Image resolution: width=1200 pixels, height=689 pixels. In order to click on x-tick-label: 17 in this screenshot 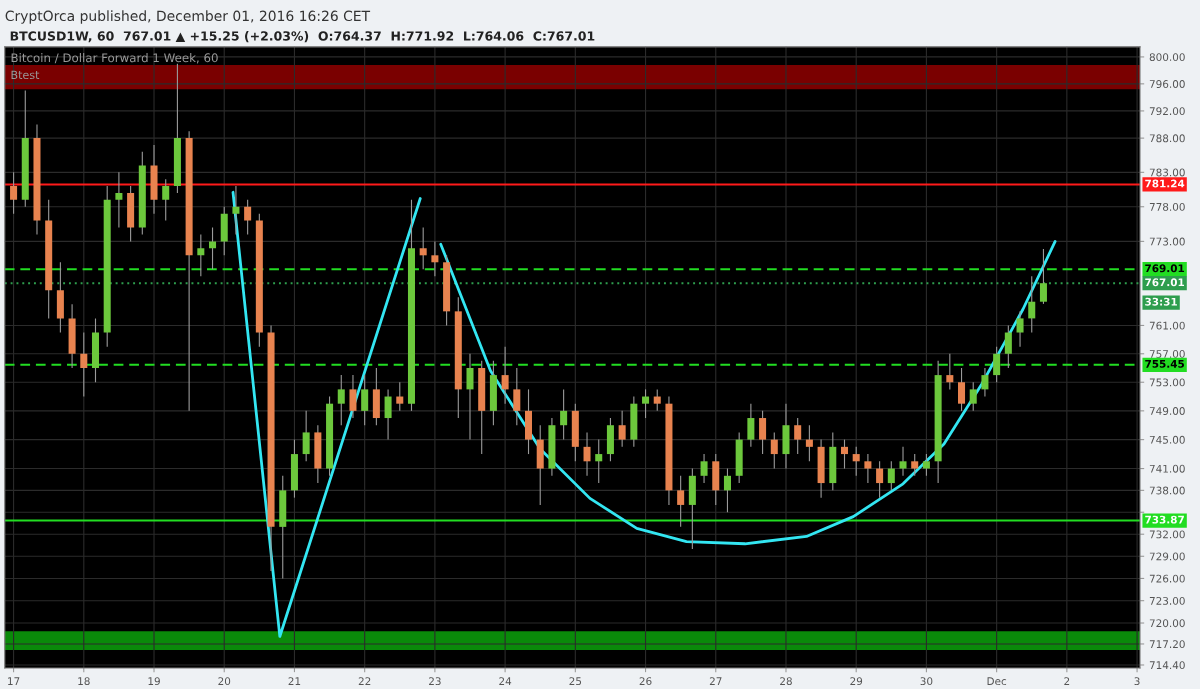, I will do `click(14, 681)`.